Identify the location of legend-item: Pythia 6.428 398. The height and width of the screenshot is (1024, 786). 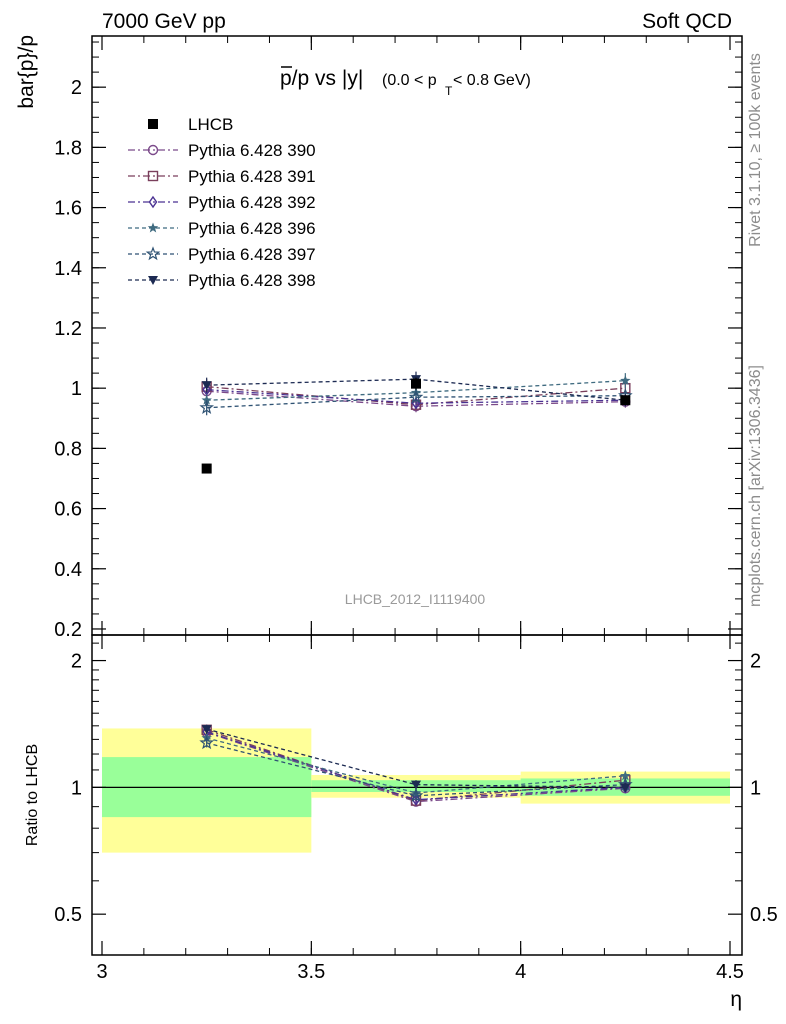
(222, 280).